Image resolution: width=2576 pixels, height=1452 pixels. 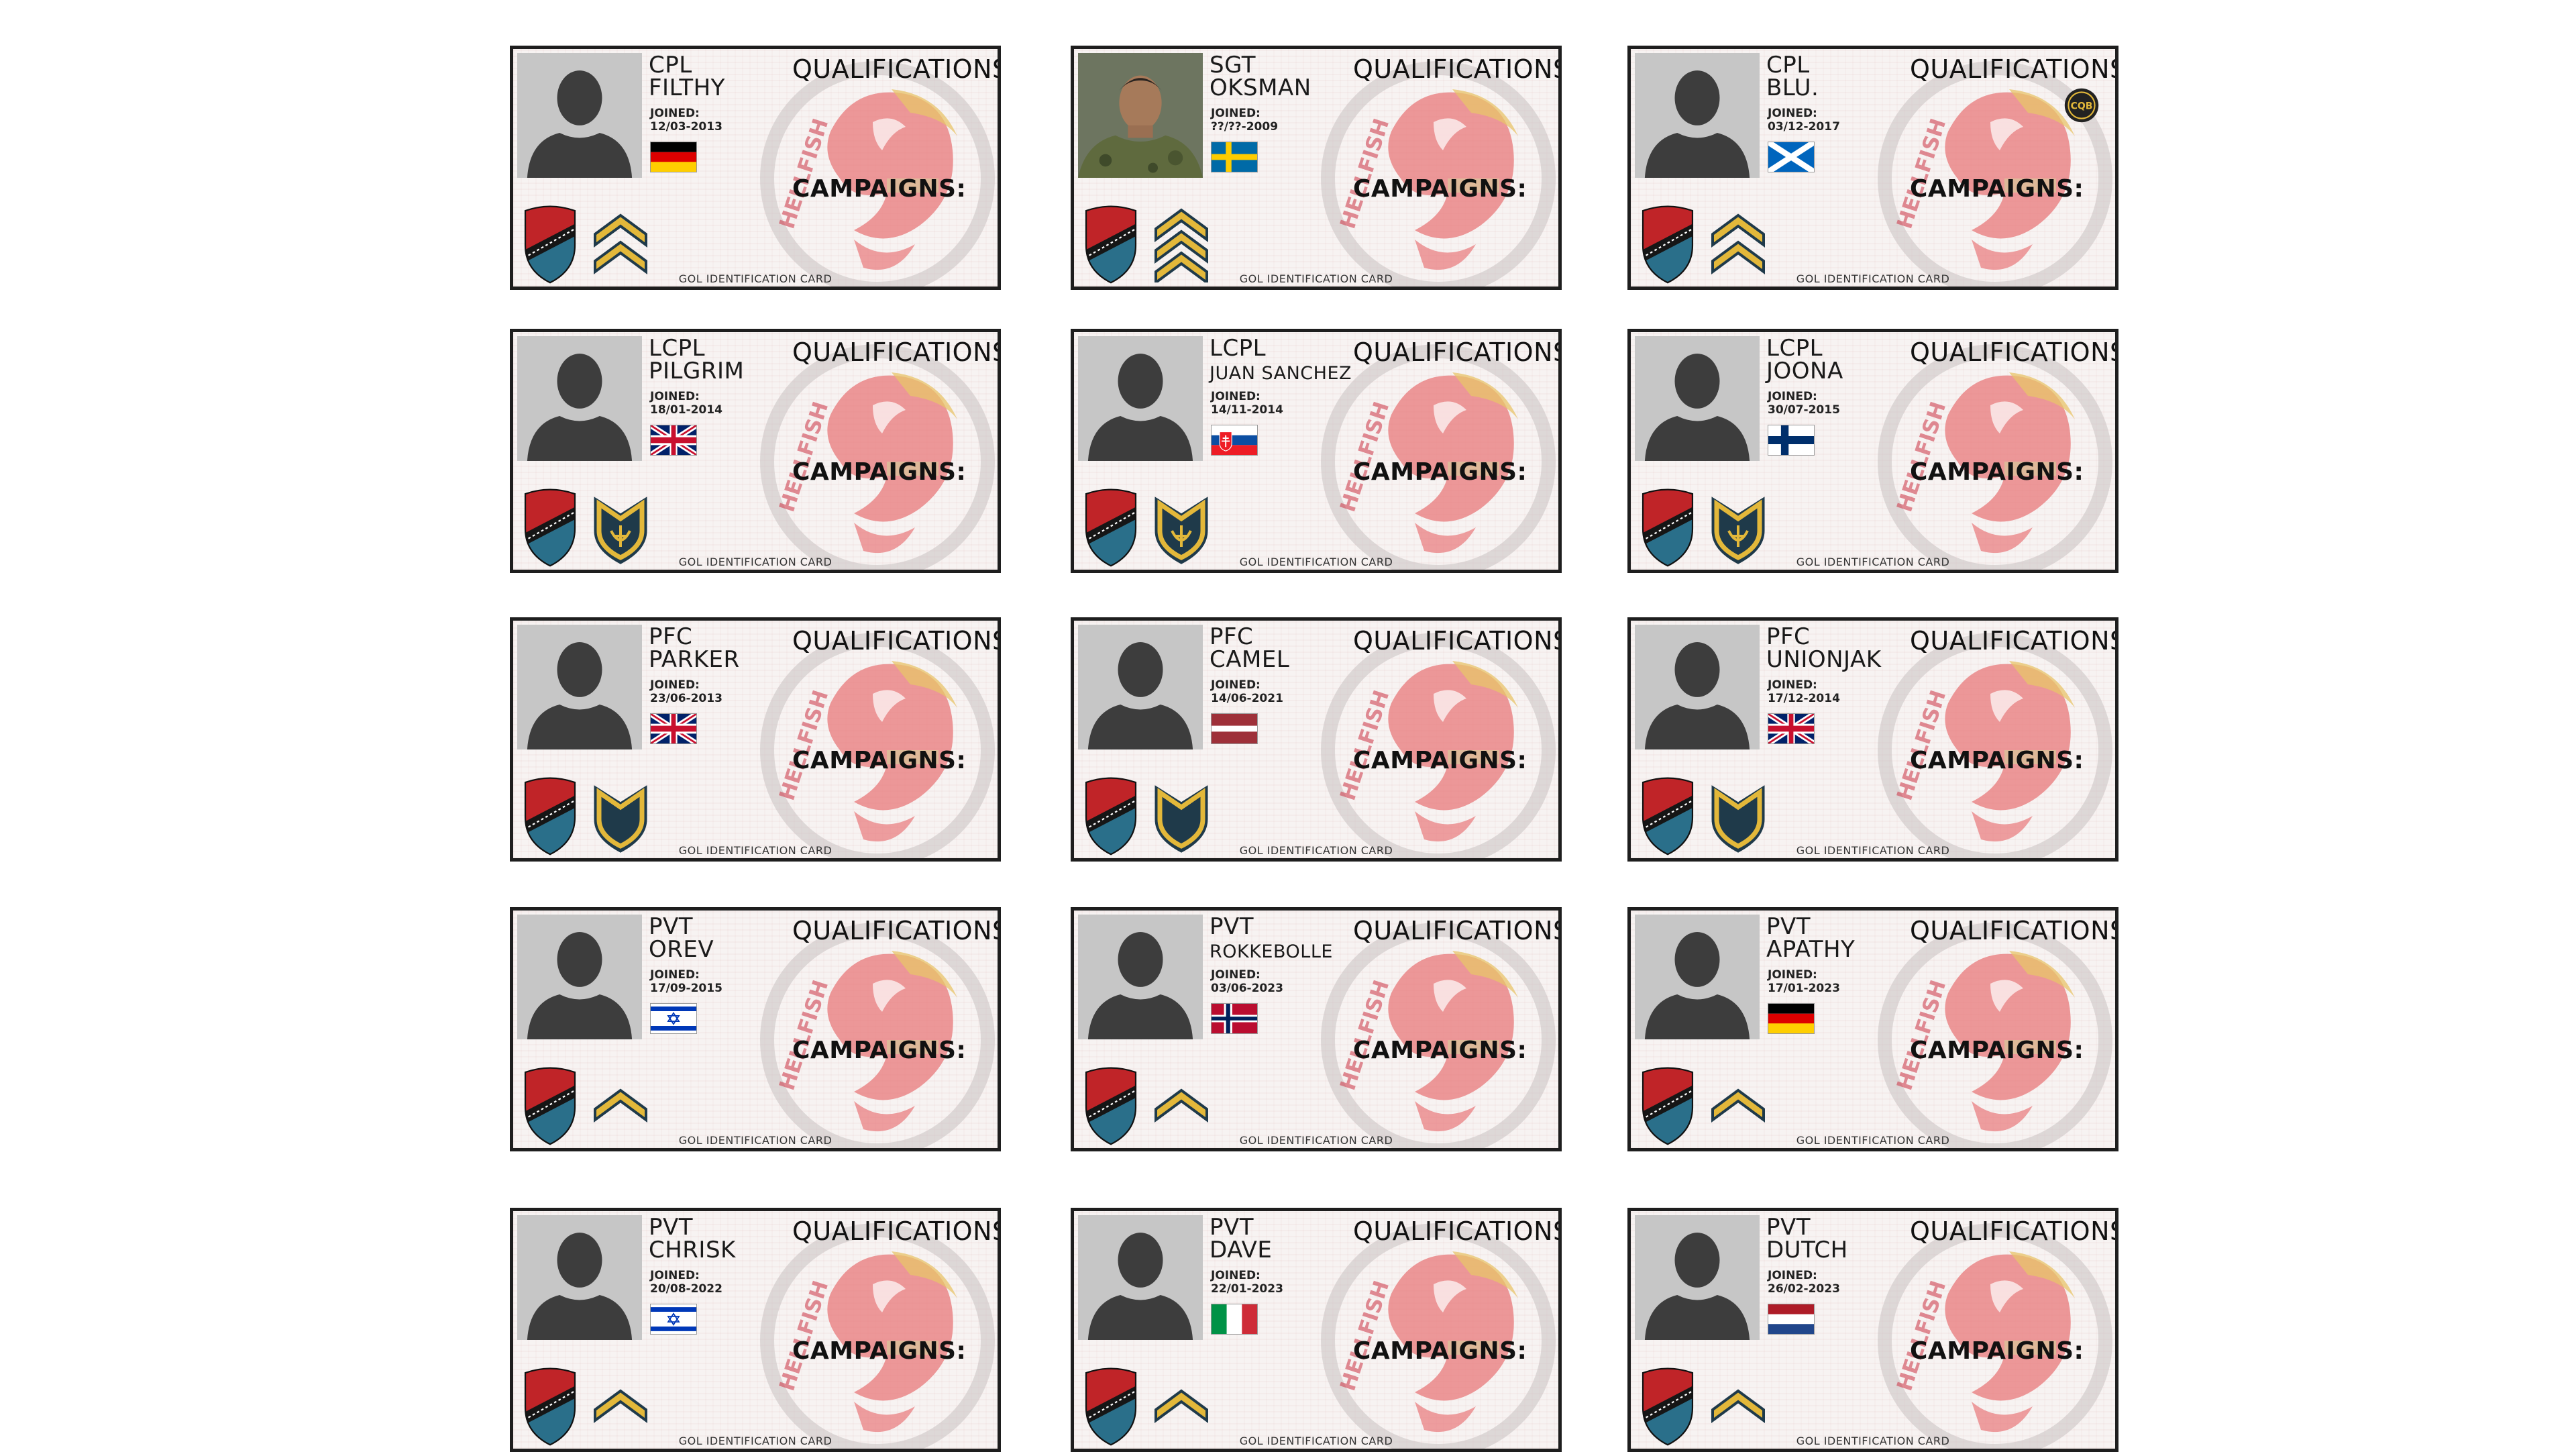 I want to click on cpl-rank-insignia-icon, so click(x=620, y=244).